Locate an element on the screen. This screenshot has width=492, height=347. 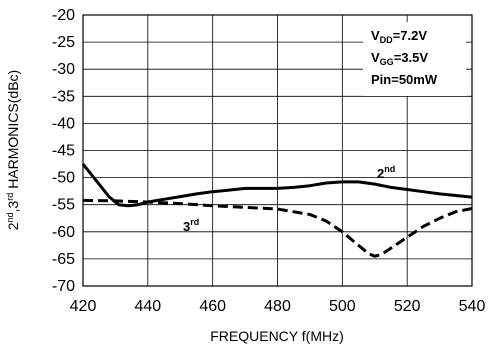
y-axis-title: 2nd,3rd HARMONICS(dBc) is located at coordinates (13, 150).